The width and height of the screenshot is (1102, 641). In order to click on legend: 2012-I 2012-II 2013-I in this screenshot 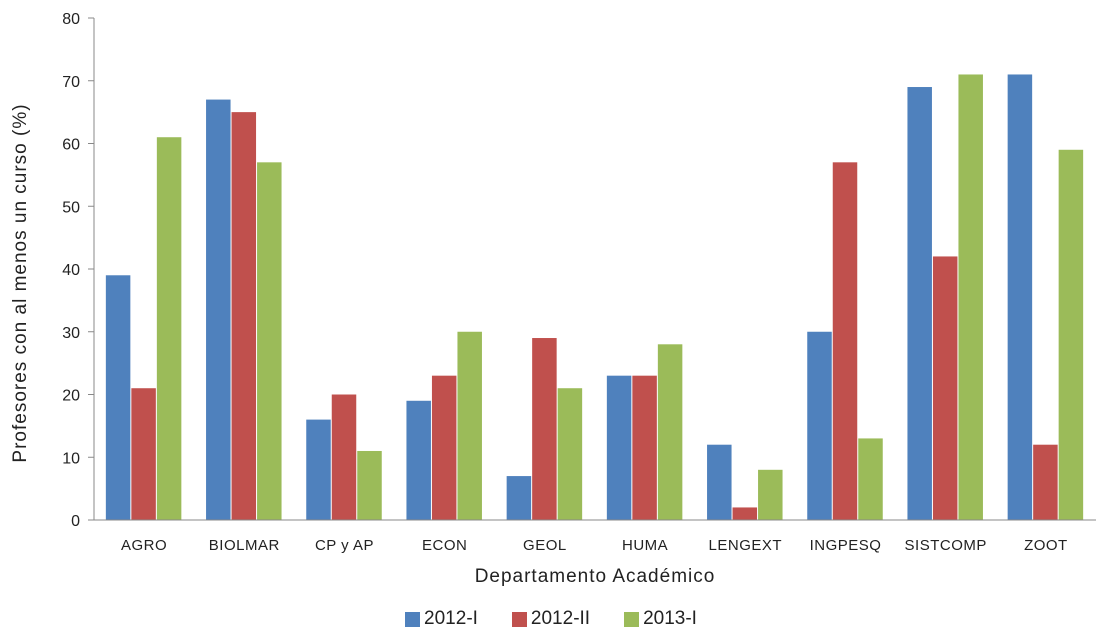, I will do `click(551, 619)`.